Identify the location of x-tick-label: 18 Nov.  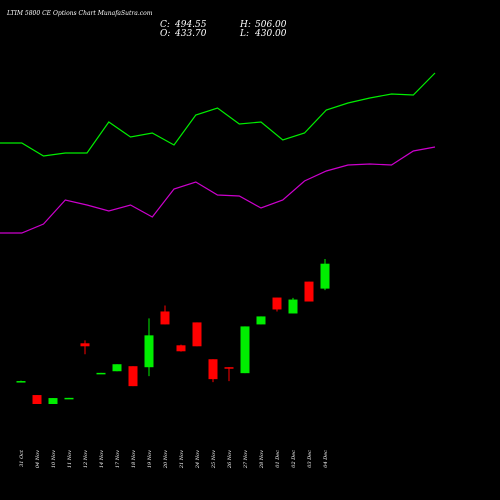
(134, 459).